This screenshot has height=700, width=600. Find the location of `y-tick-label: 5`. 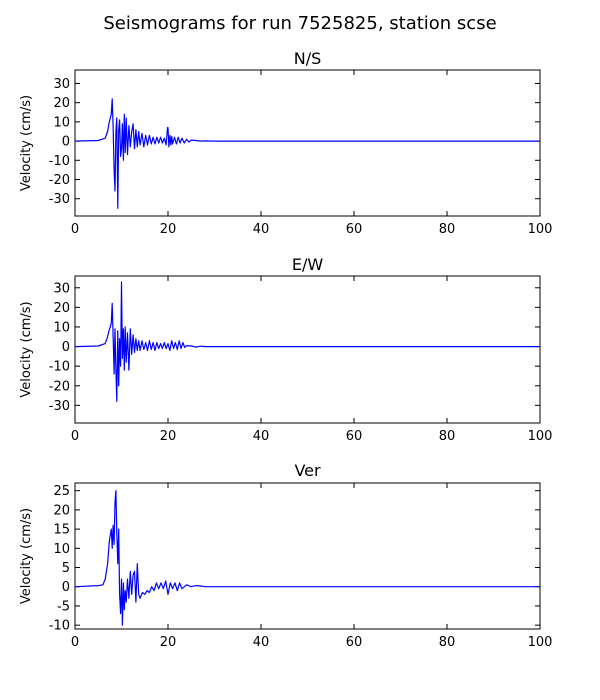

y-tick-label: 5 is located at coordinates (66, 568).